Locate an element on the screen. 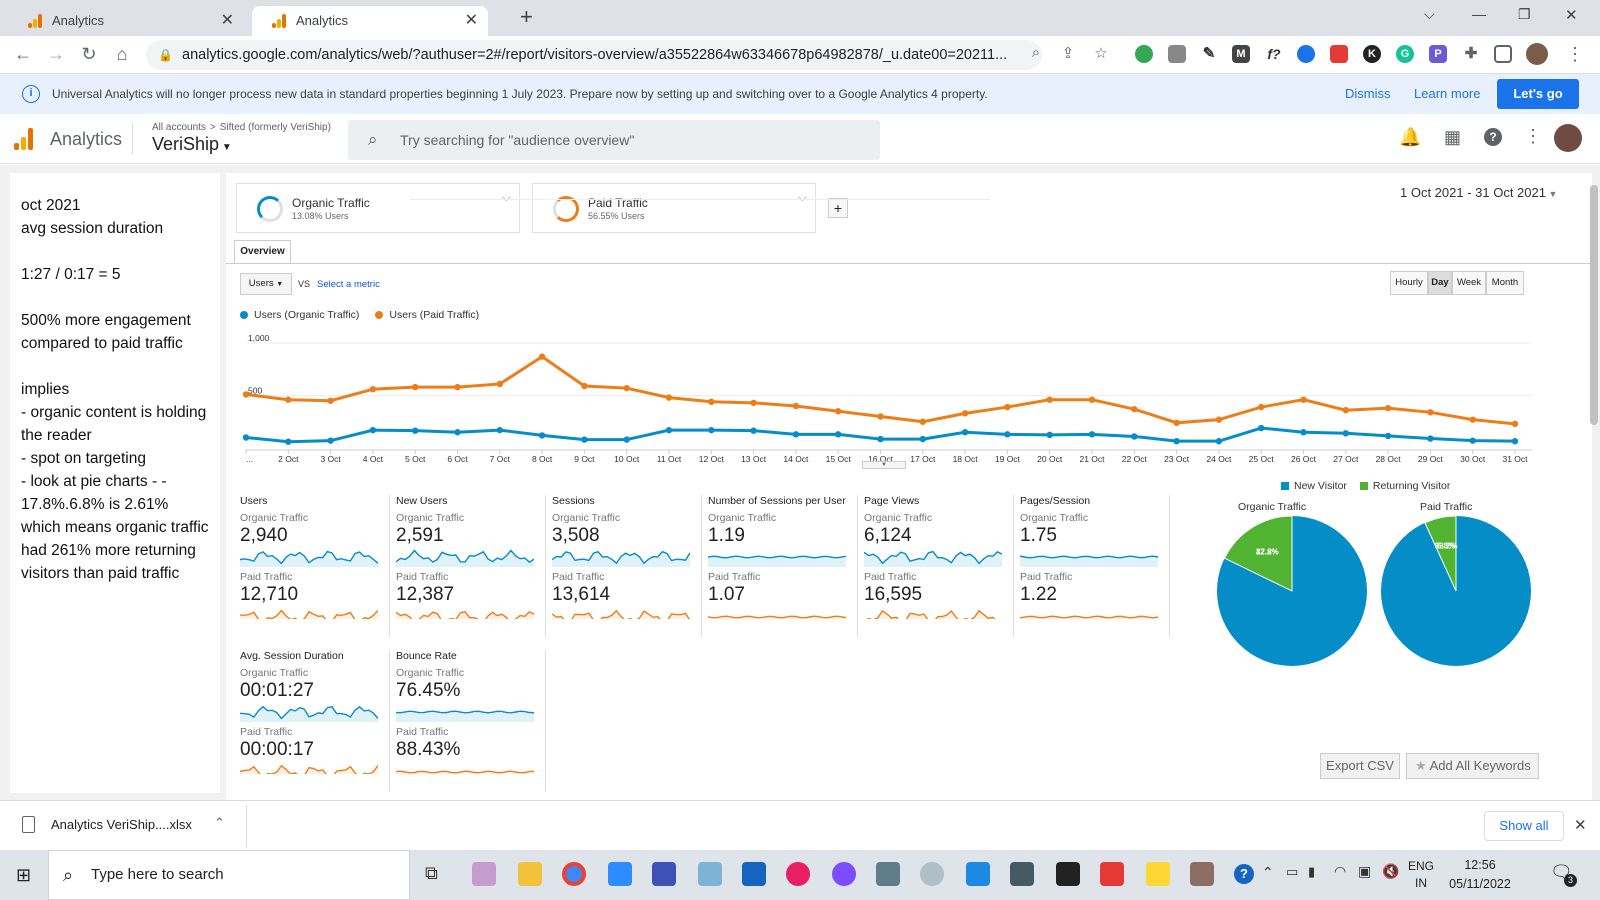 This screenshot has width=1600, height=900. metric-dropdown: Users ▼ is located at coordinates (266, 284).